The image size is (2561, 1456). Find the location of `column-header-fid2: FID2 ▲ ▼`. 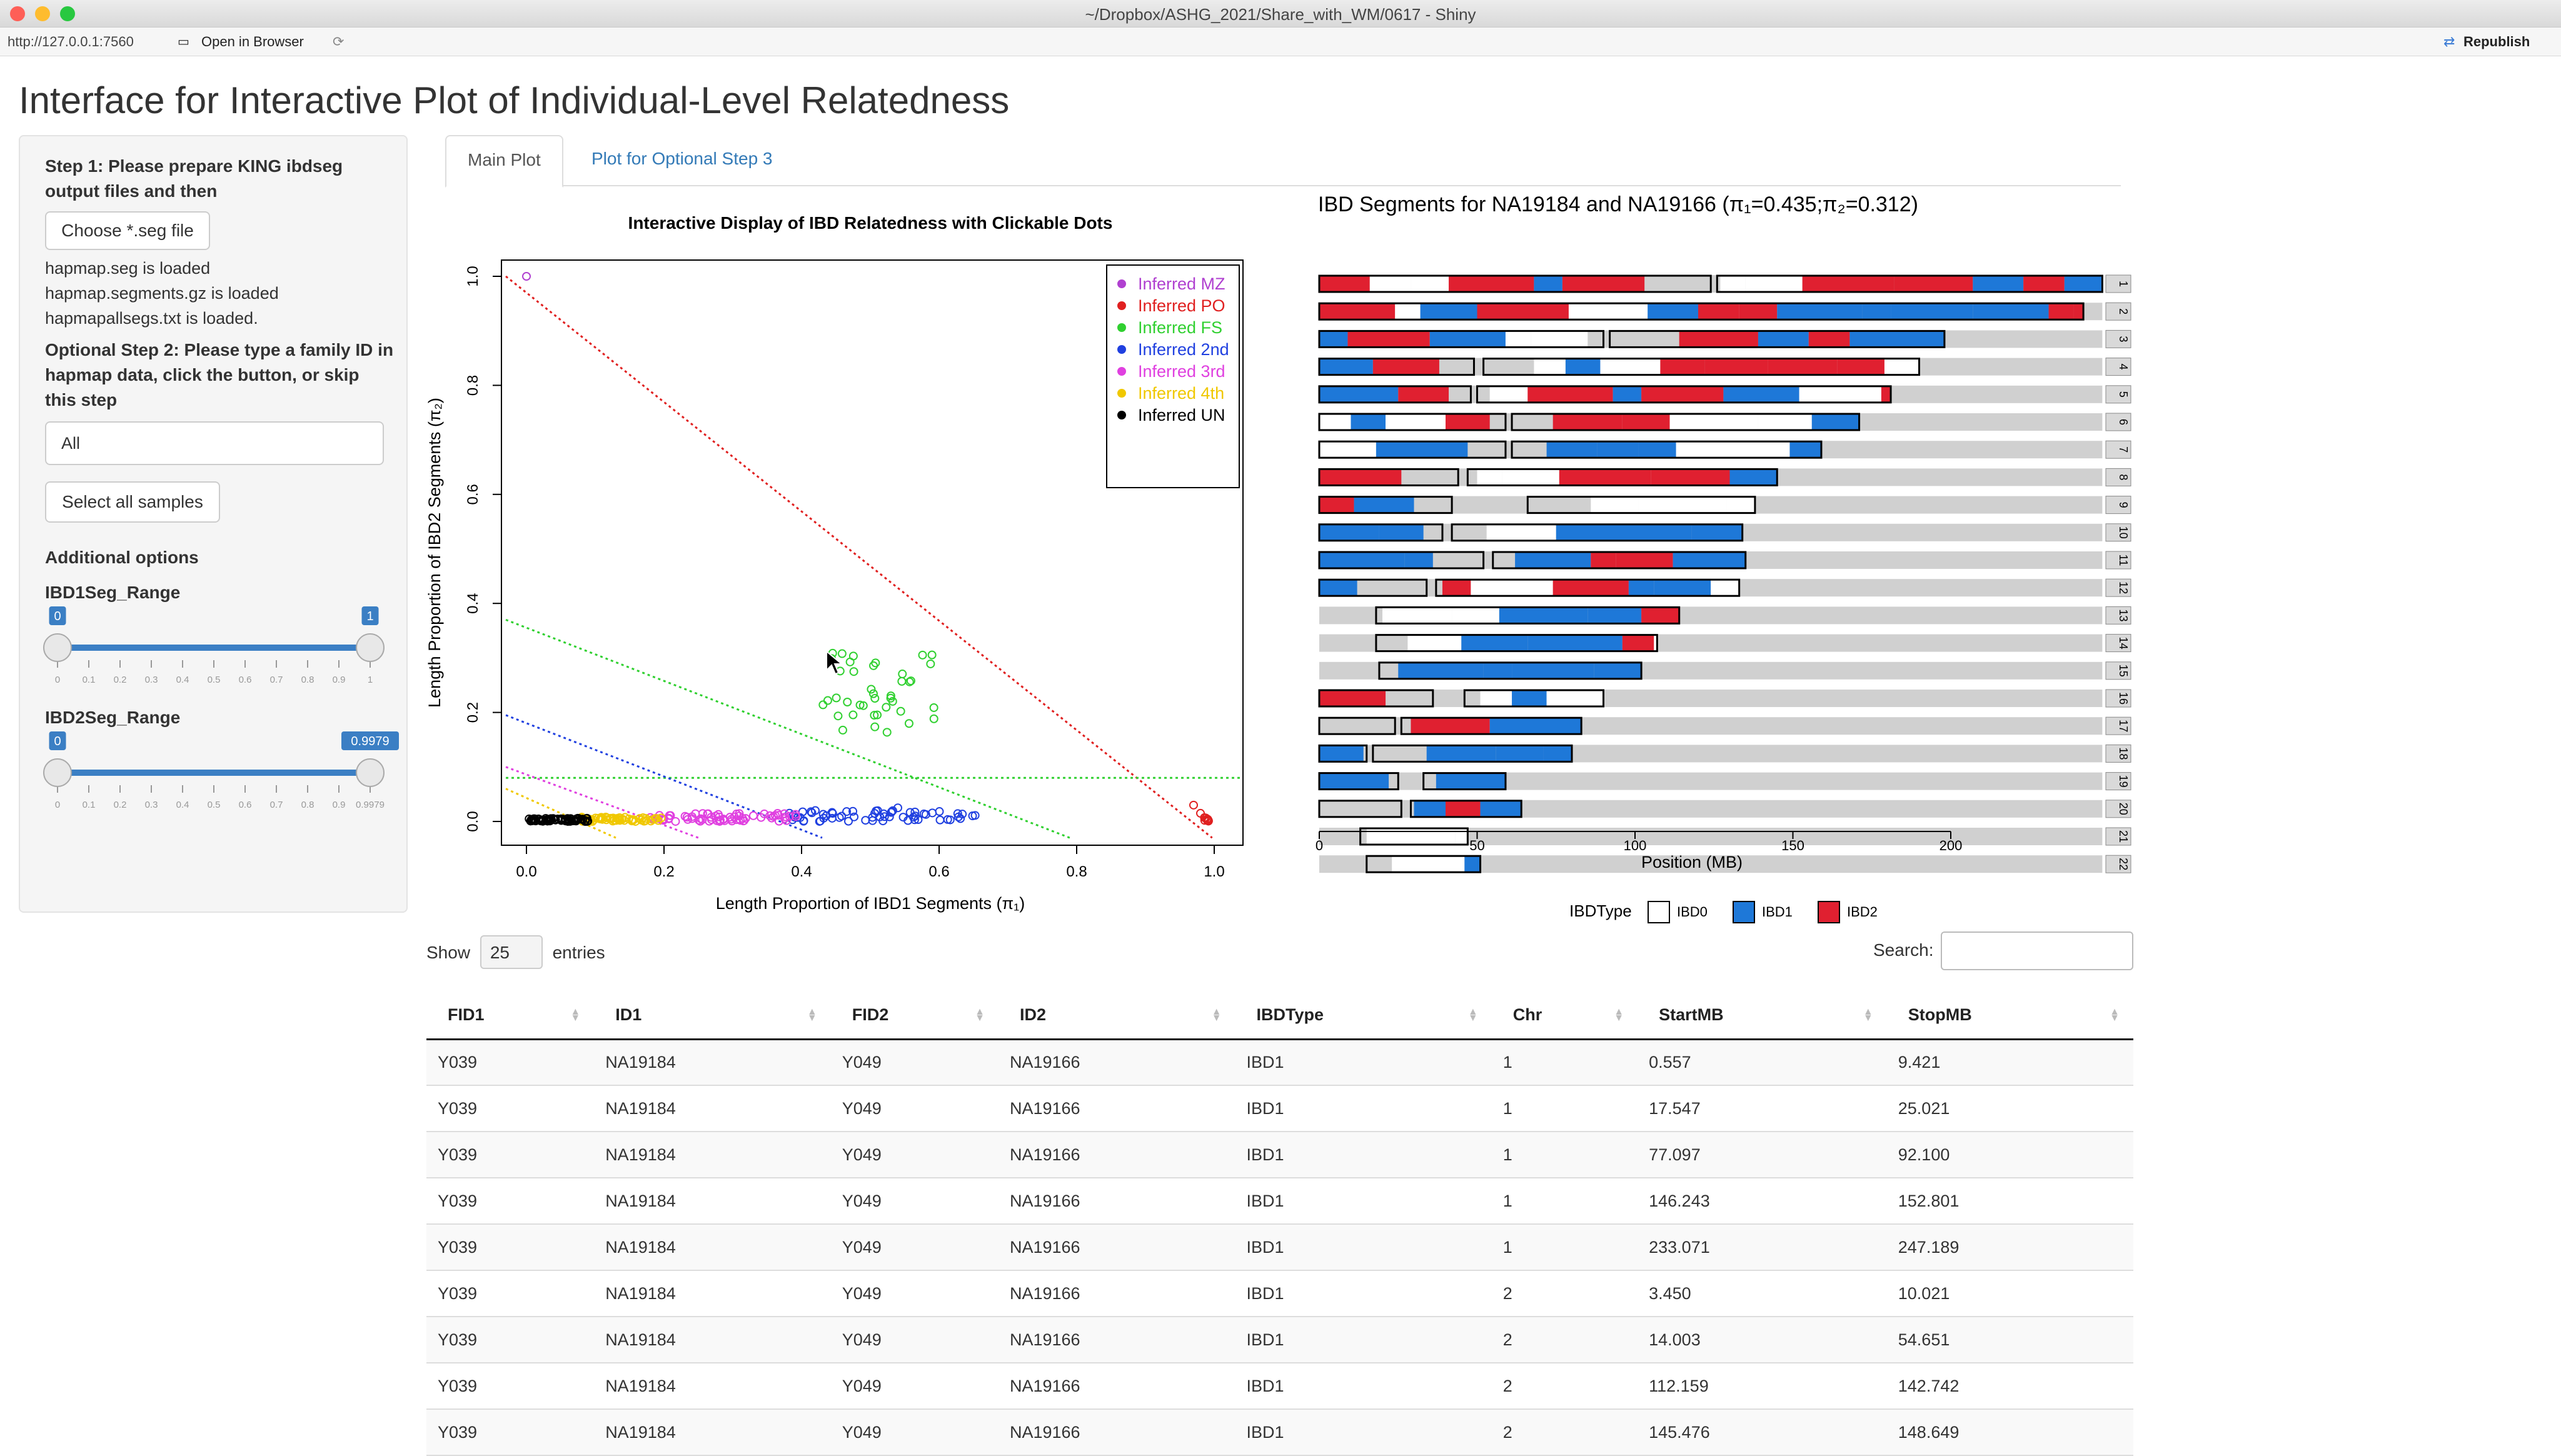

column-header-fid2: FID2 ▲ ▼ is located at coordinates (914, 1016).